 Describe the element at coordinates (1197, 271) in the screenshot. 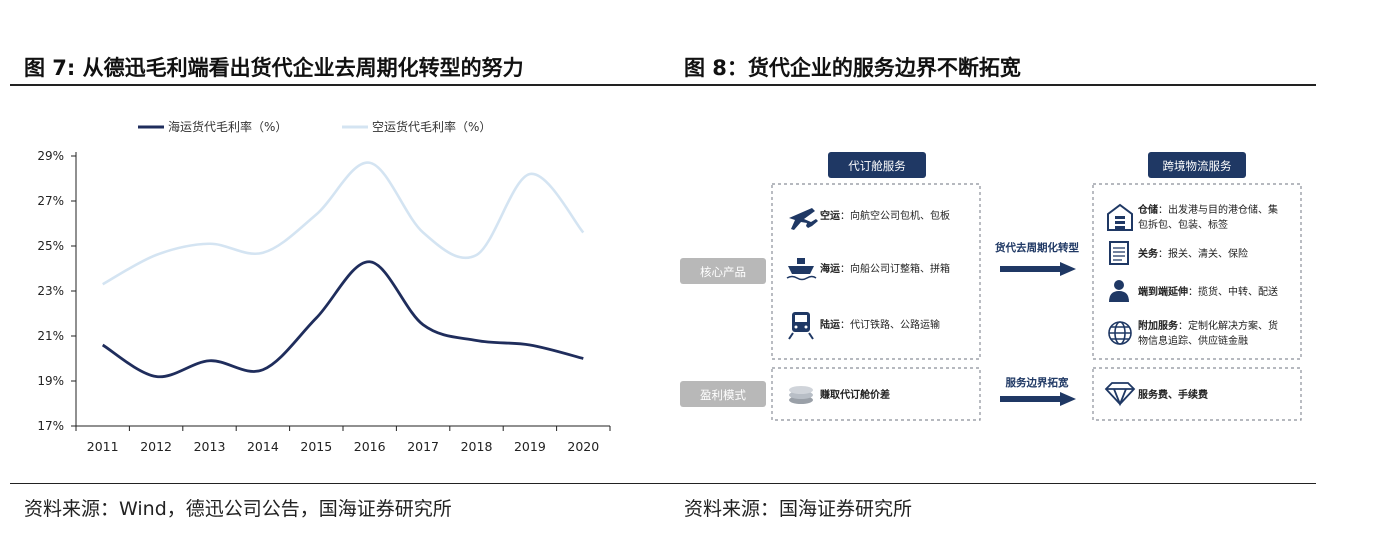

I see `core-right-box` at that location.